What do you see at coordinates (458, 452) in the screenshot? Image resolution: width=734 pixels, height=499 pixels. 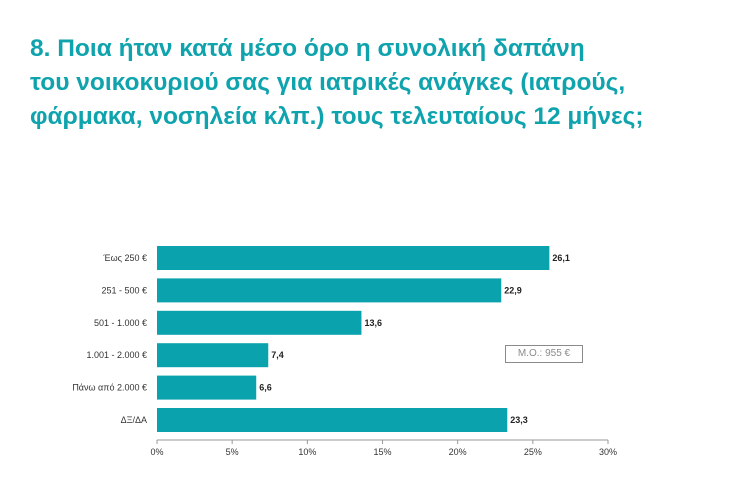 I see `x-tick-label: 20%` at bounding box center [458, 452].